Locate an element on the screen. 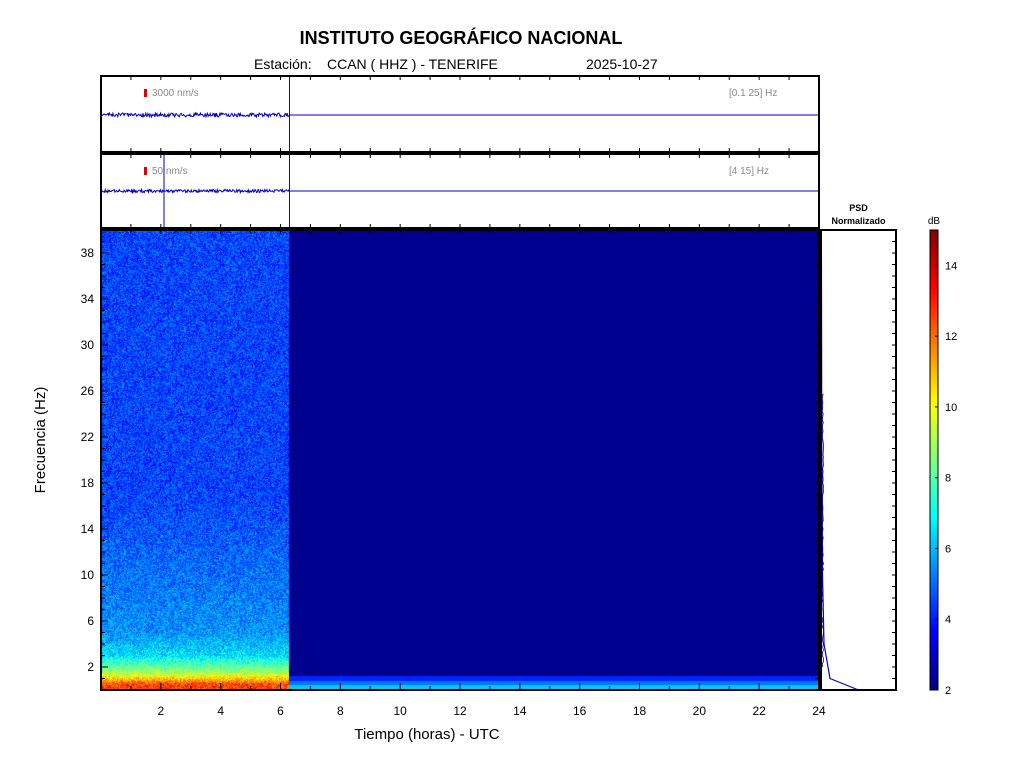  waveform-broadband-trace-active is located at coordinates (195, 115).